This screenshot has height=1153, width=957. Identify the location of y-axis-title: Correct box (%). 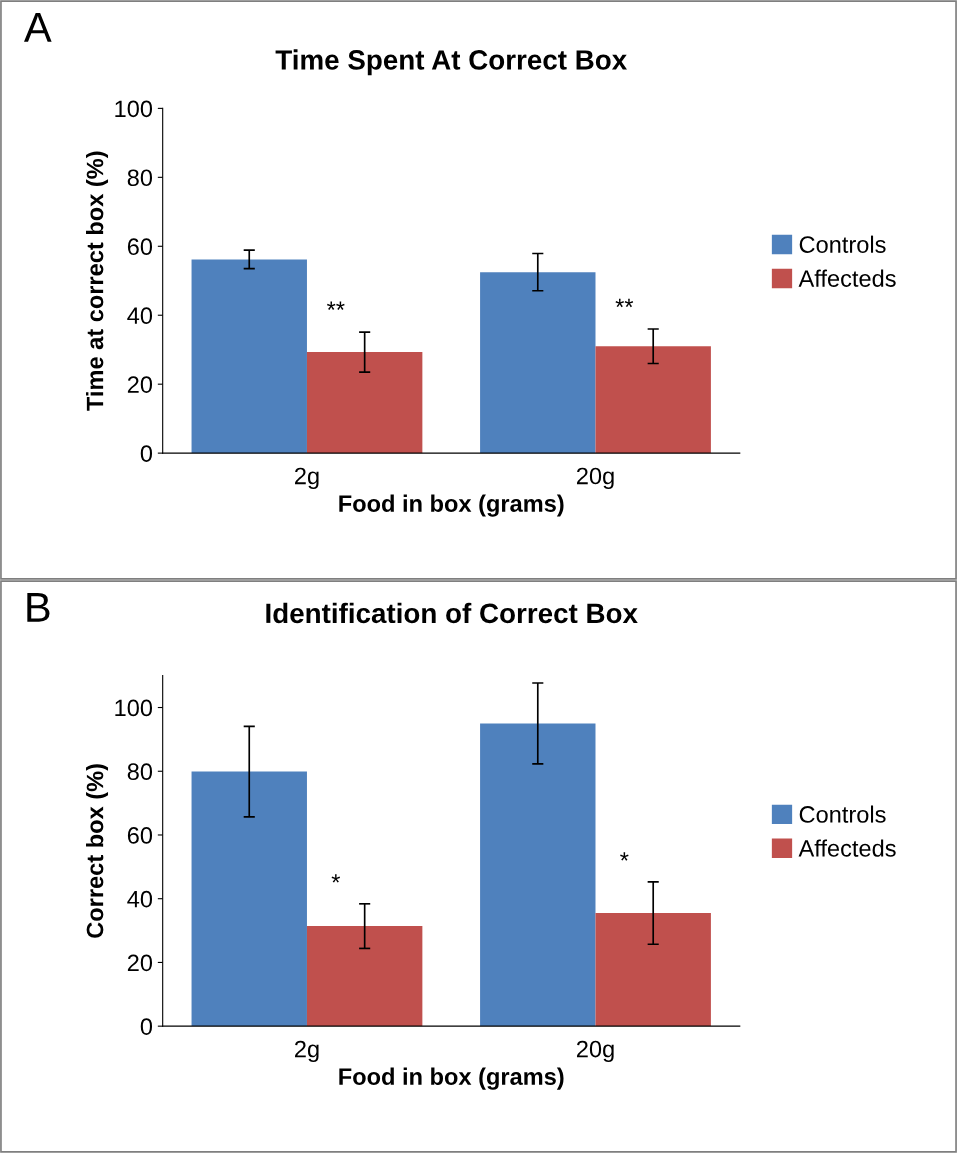
(97, 851).